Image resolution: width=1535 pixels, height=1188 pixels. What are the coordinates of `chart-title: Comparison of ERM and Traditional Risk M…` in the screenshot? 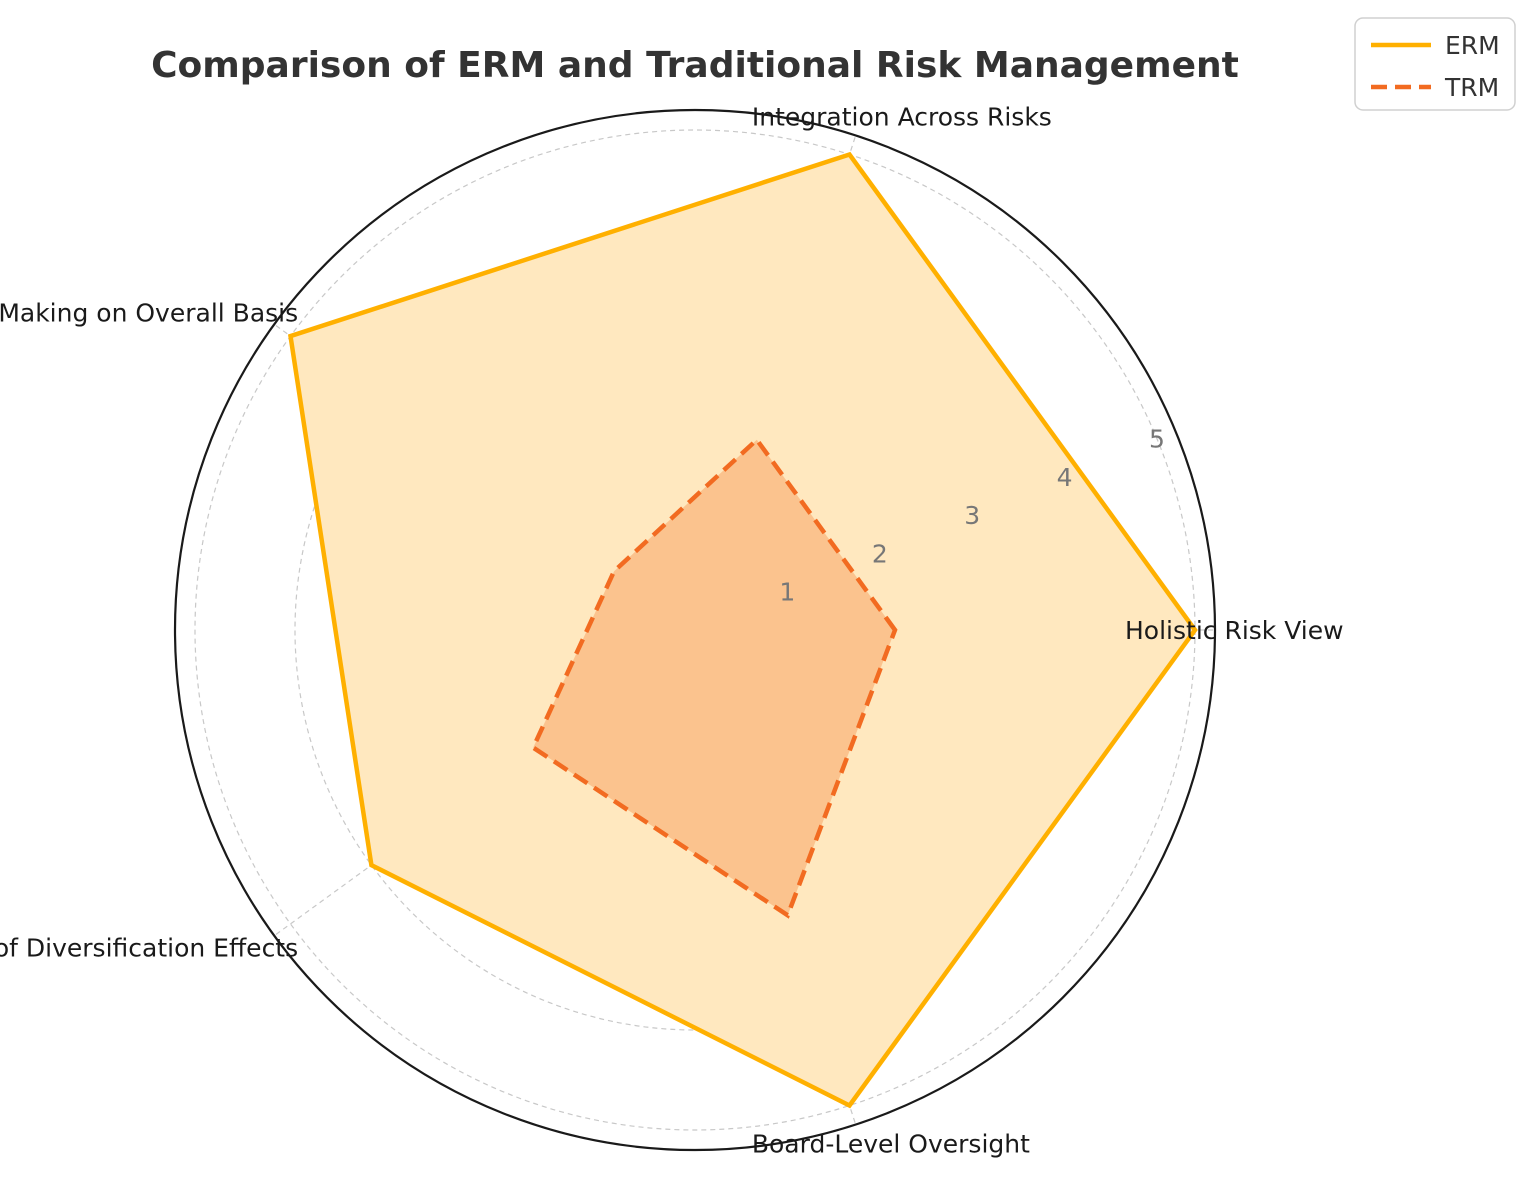 It's located at (695, 65).